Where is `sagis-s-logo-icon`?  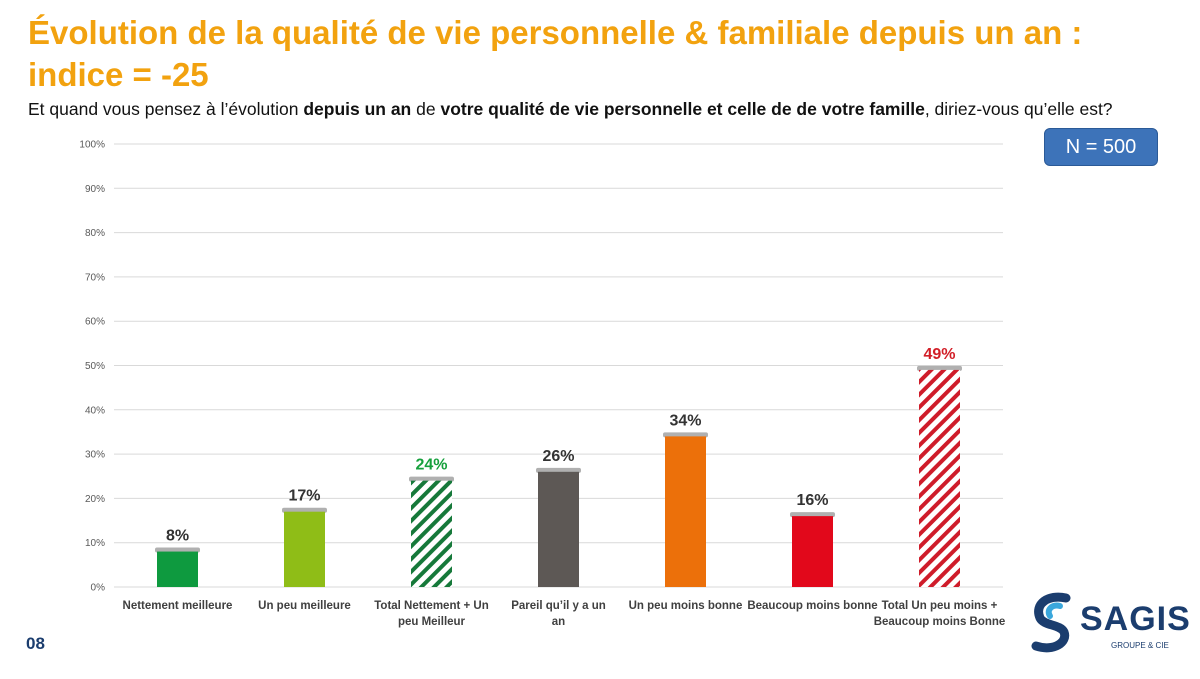
sagis-s-logo-icon is located at coordinates (1051, 622).